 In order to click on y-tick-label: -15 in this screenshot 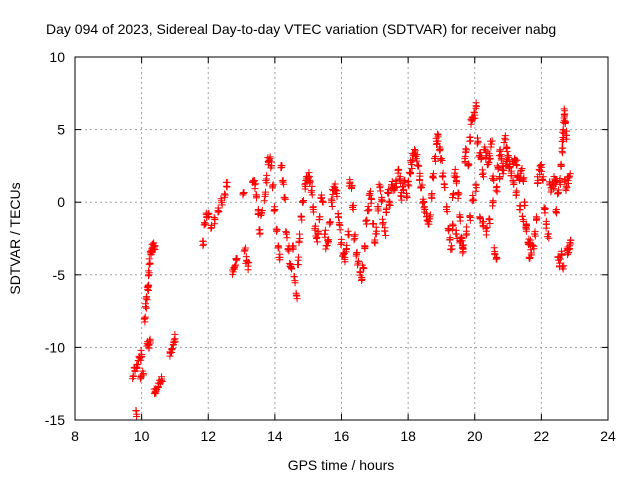, I will do `click(55, 420)`.